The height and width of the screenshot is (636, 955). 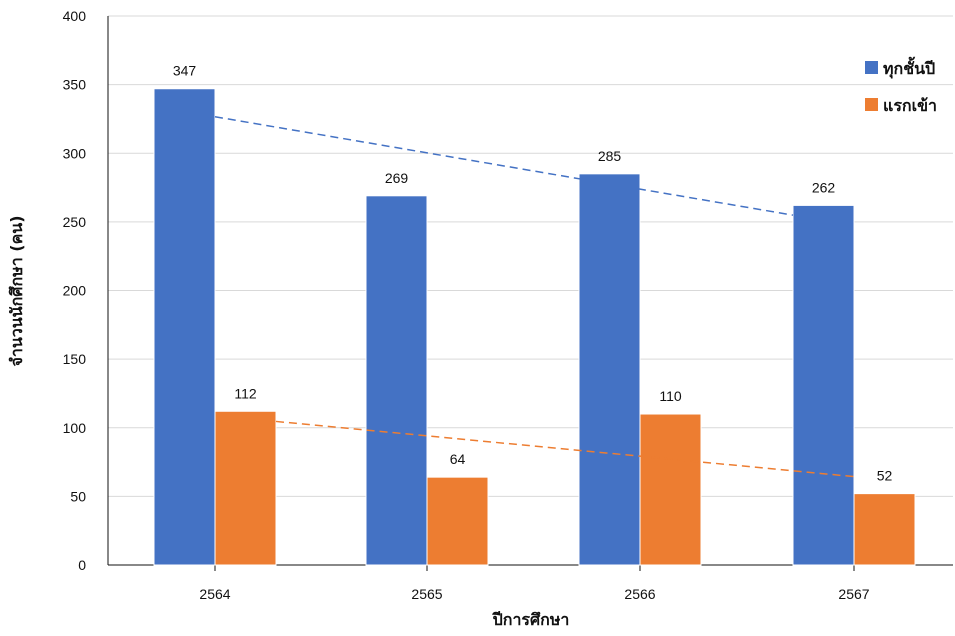 What do you see at coordinates (504, 166) in the screenshot?
I see `trendline-all-years` at bounding box center [504, 166].